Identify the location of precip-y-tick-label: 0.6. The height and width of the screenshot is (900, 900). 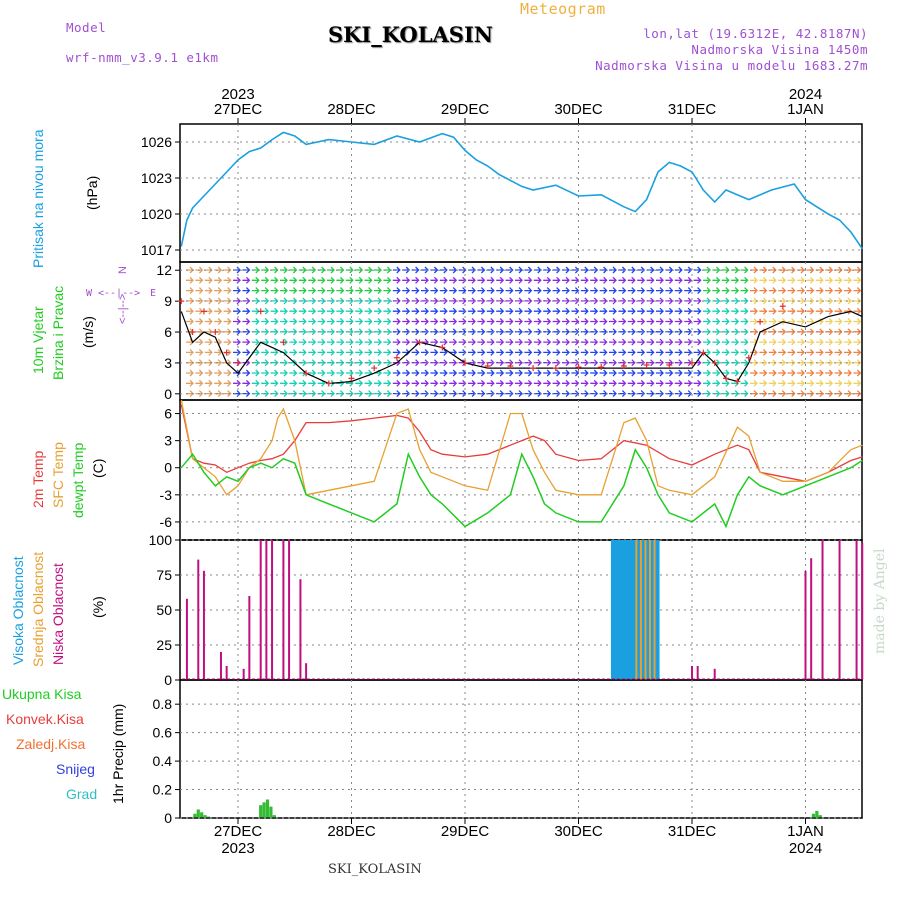
(163, 733).